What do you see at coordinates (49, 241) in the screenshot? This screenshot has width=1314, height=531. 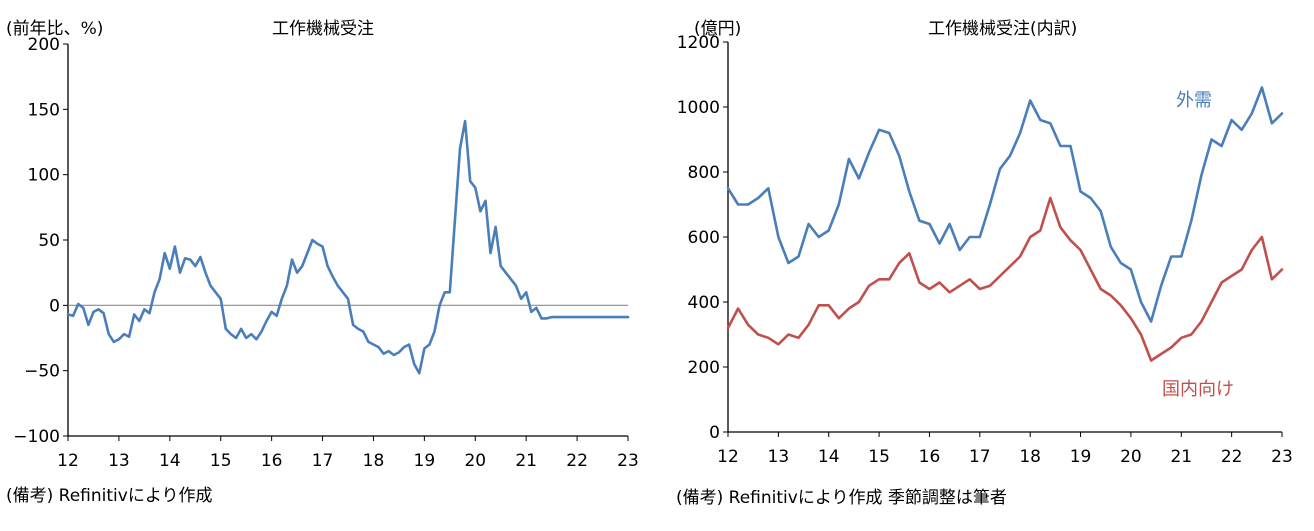 I see `left-y-tick-label: 50` at bounding box center [49, 241].